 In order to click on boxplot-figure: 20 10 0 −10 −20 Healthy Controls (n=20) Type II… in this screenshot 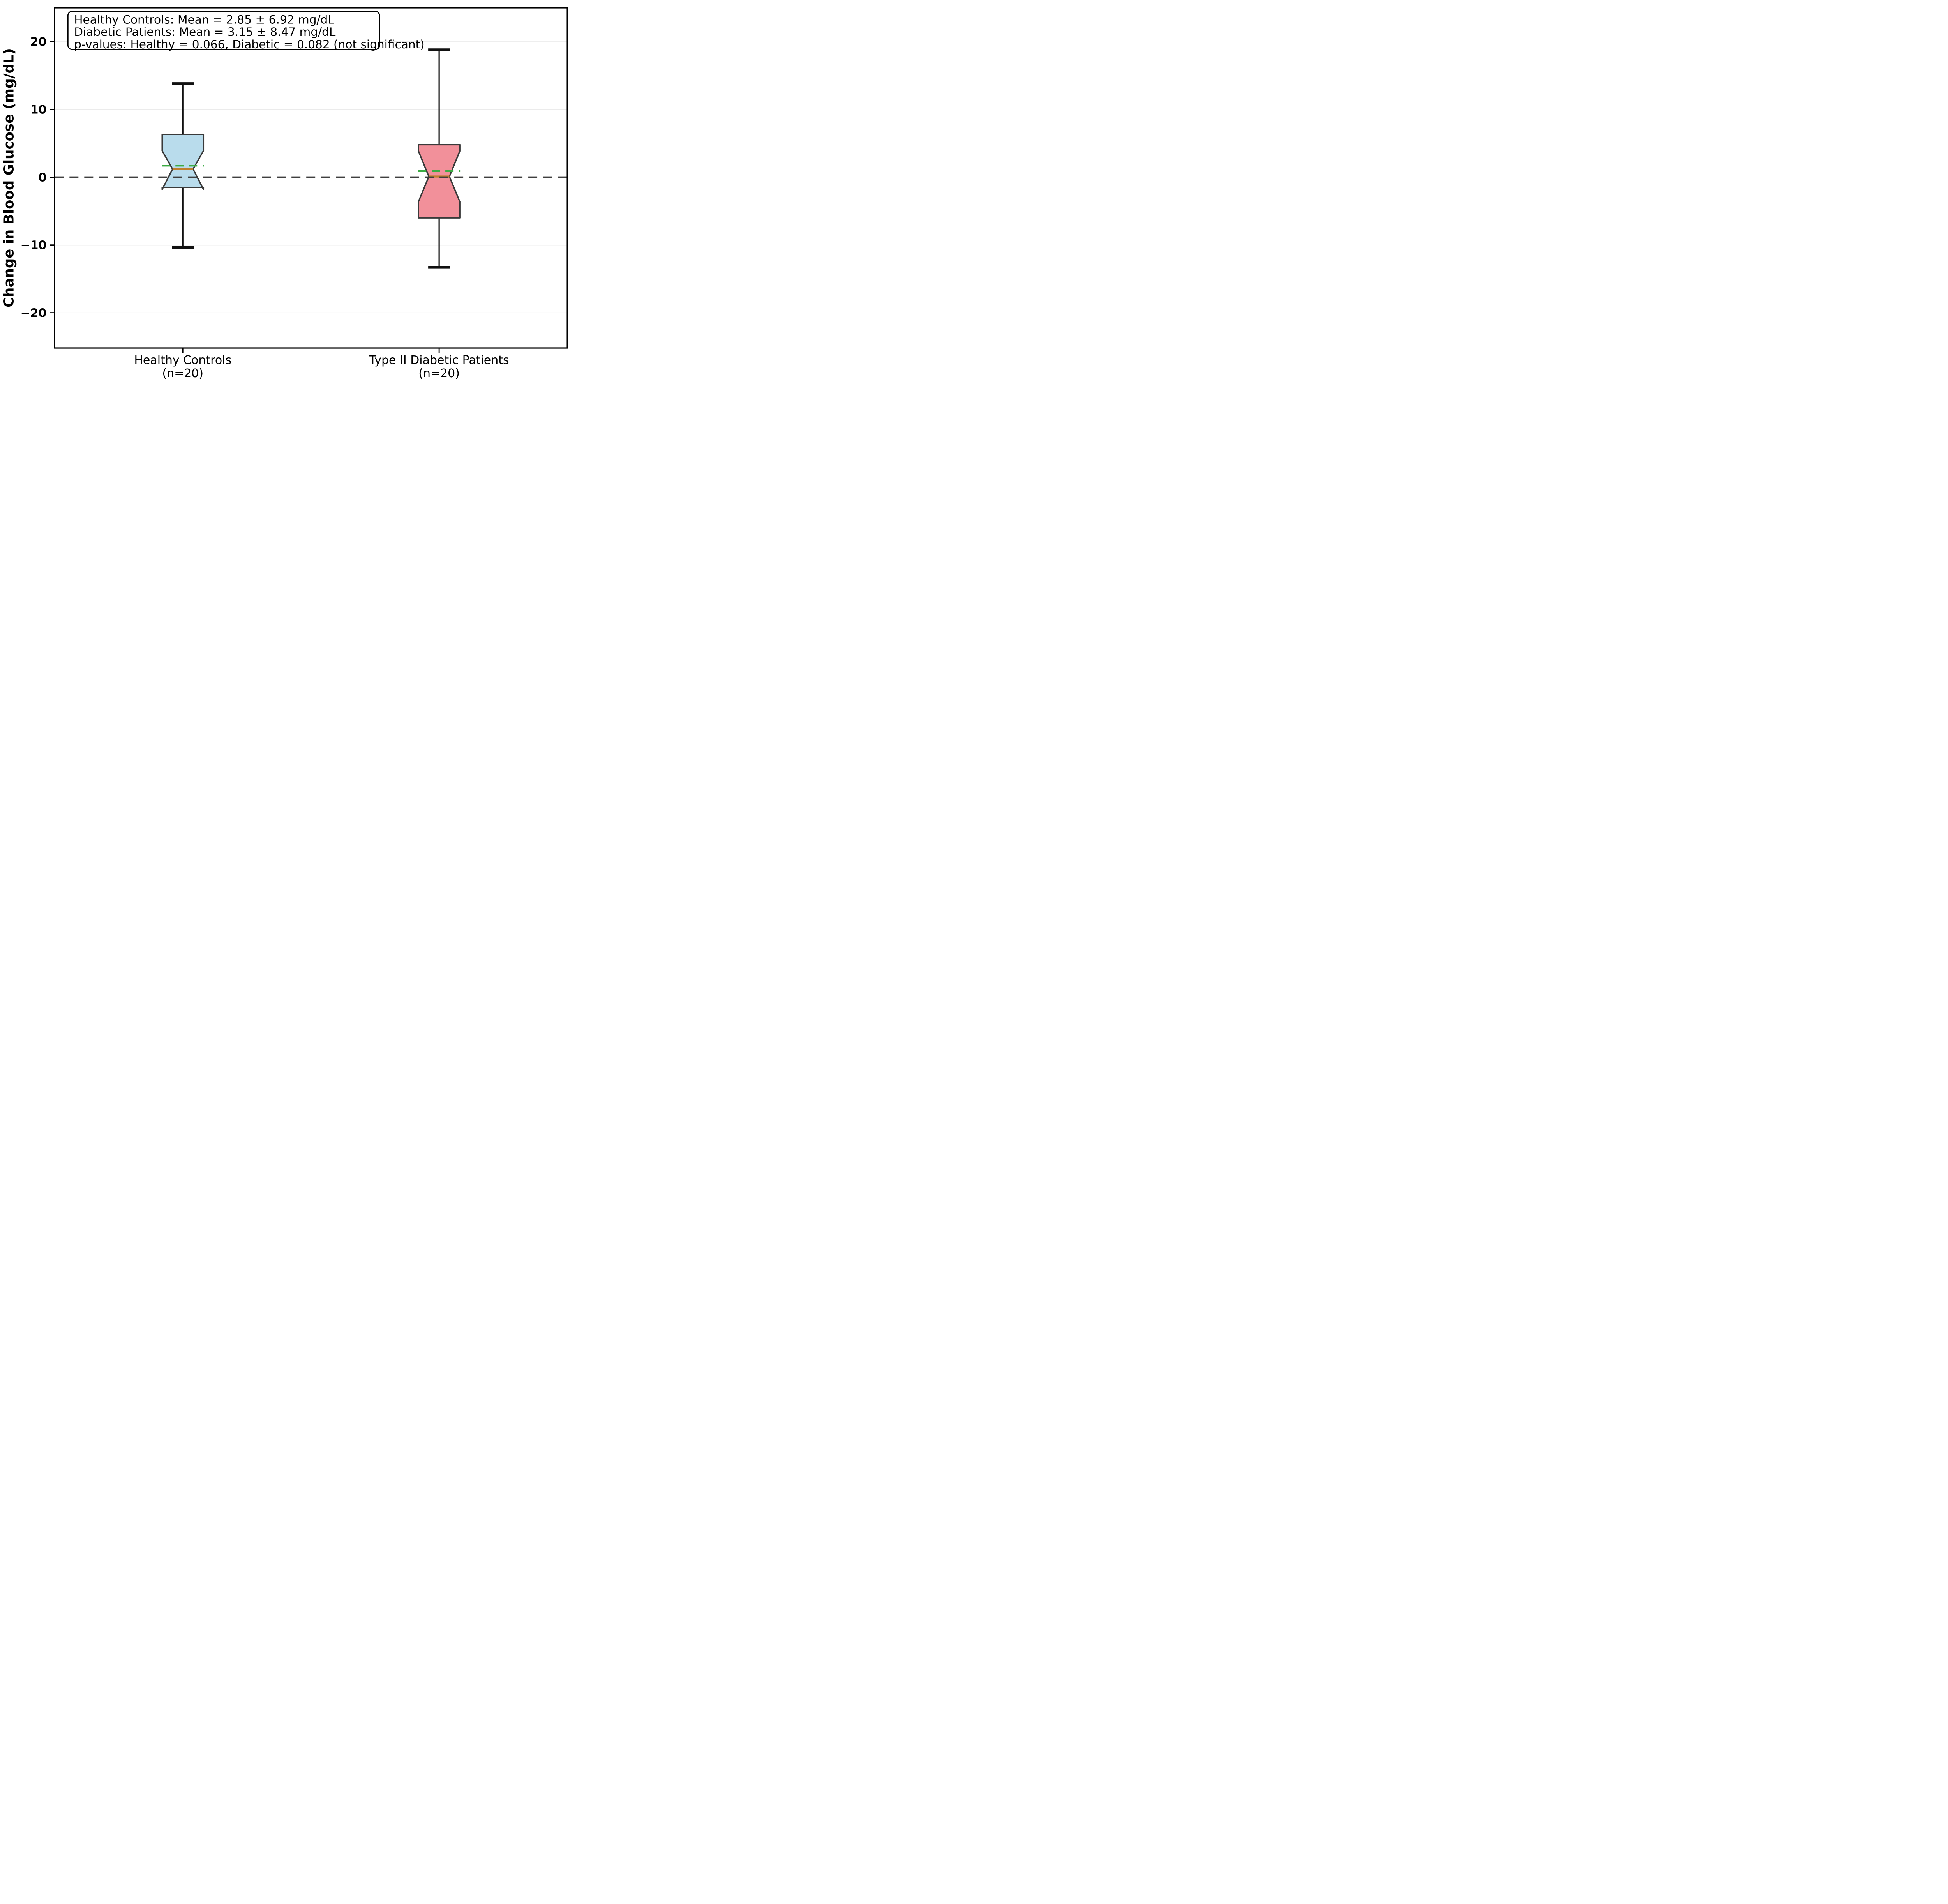, I will do `click(292, 190)`.